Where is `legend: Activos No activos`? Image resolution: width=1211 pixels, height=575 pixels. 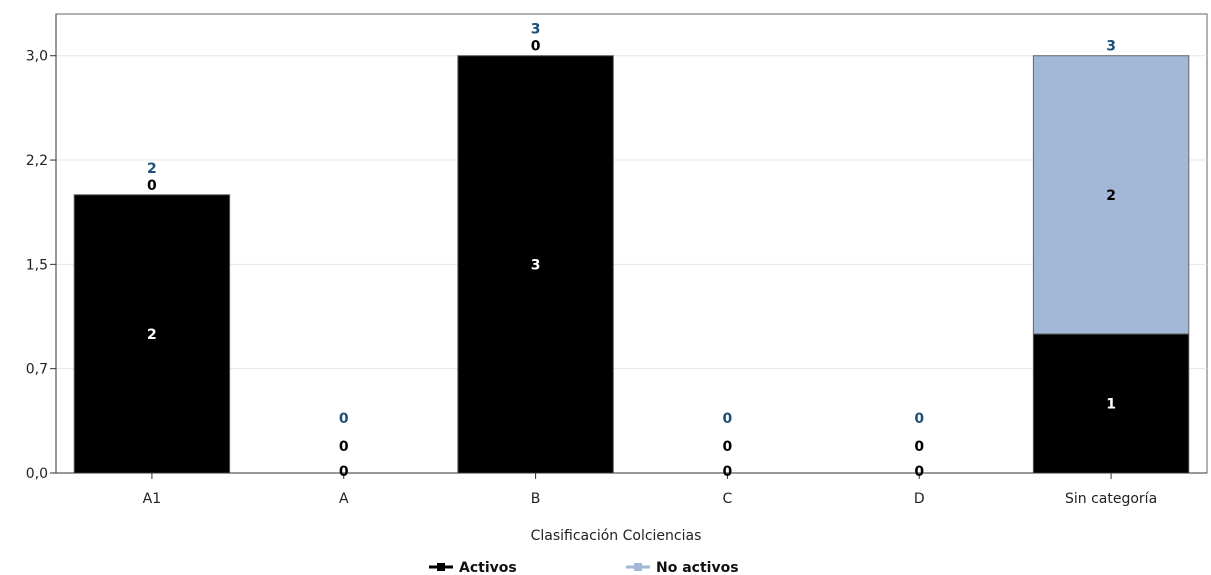
legend: Activos No activos is located at coordinates (584, 567).